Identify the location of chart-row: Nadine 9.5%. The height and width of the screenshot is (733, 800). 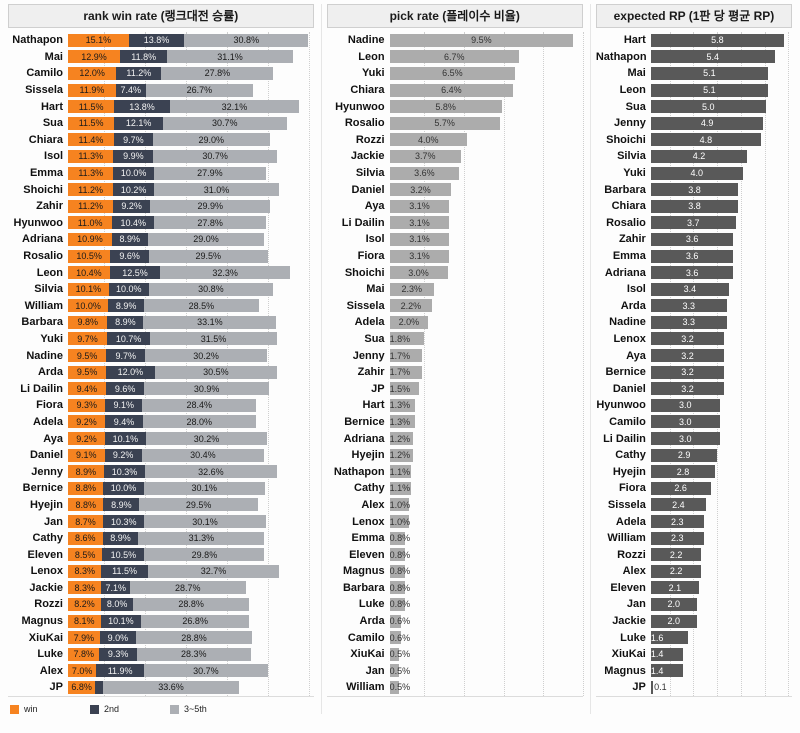
(455, 40).